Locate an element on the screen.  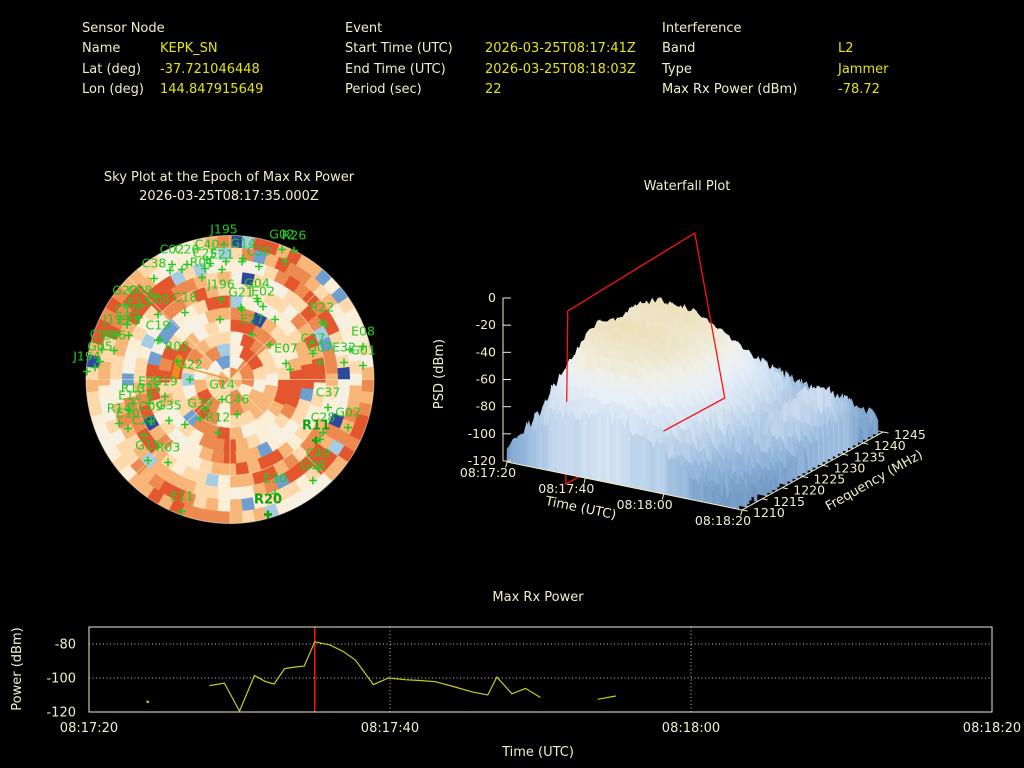
svg-text: G15 is located at coordinates (148, 445).